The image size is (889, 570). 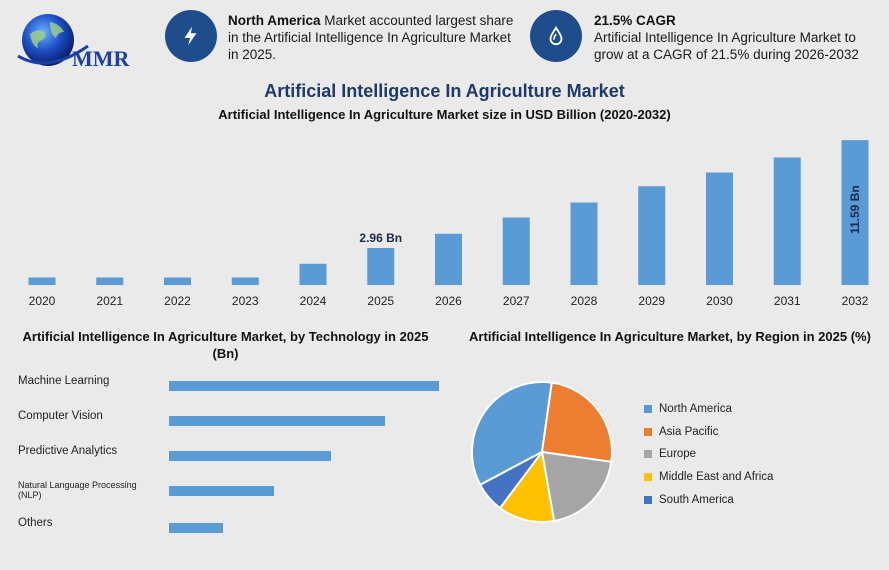 I want to click on x-tick-label: 2029, so click(x=651, y=301).